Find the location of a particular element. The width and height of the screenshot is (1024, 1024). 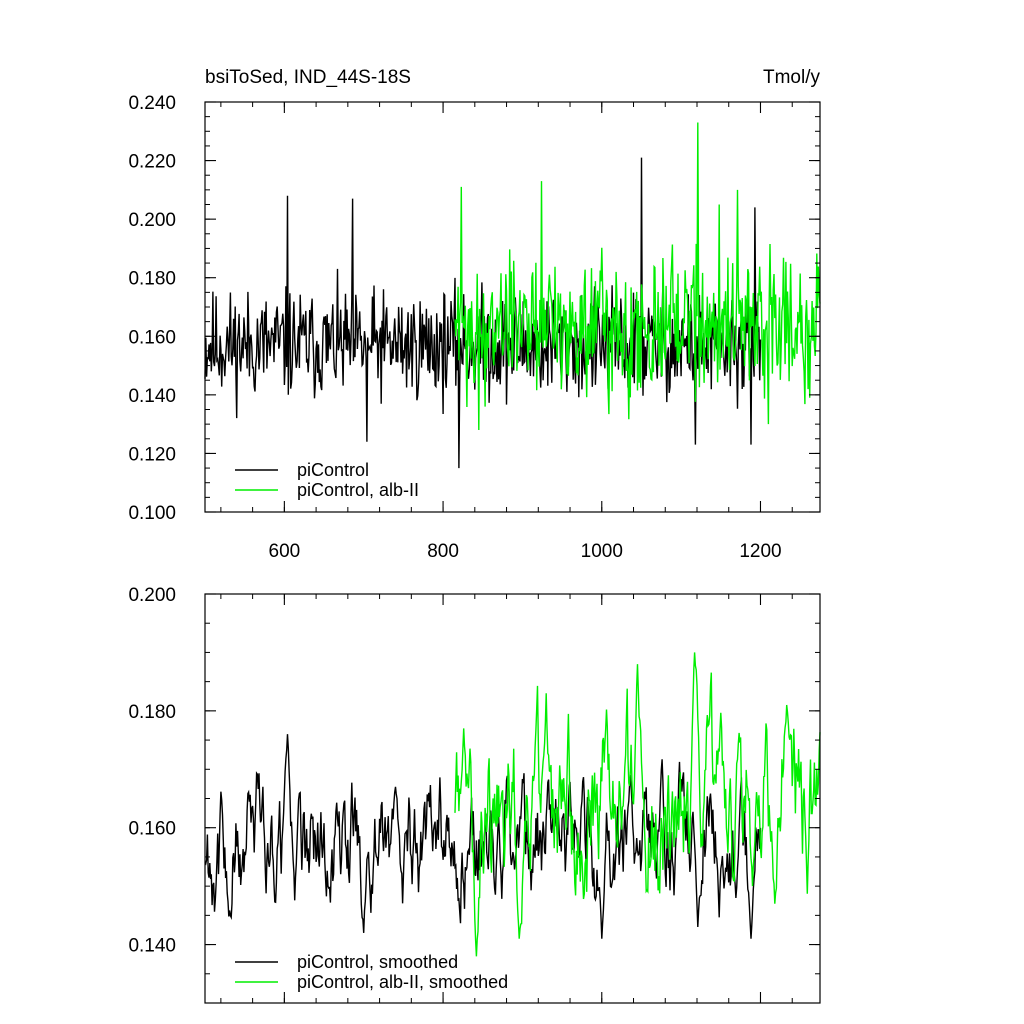

legend-label-picontrol: piControl is located at coordinates (333, 470).